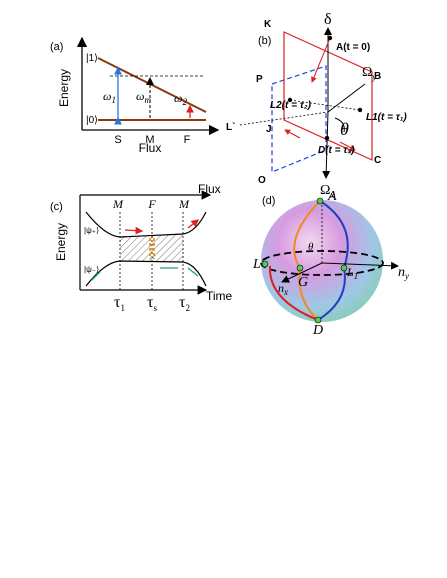 The width and height of the screenshot is (447, 578). I want to click on point-label: A(t = 0), so click(353, 47).